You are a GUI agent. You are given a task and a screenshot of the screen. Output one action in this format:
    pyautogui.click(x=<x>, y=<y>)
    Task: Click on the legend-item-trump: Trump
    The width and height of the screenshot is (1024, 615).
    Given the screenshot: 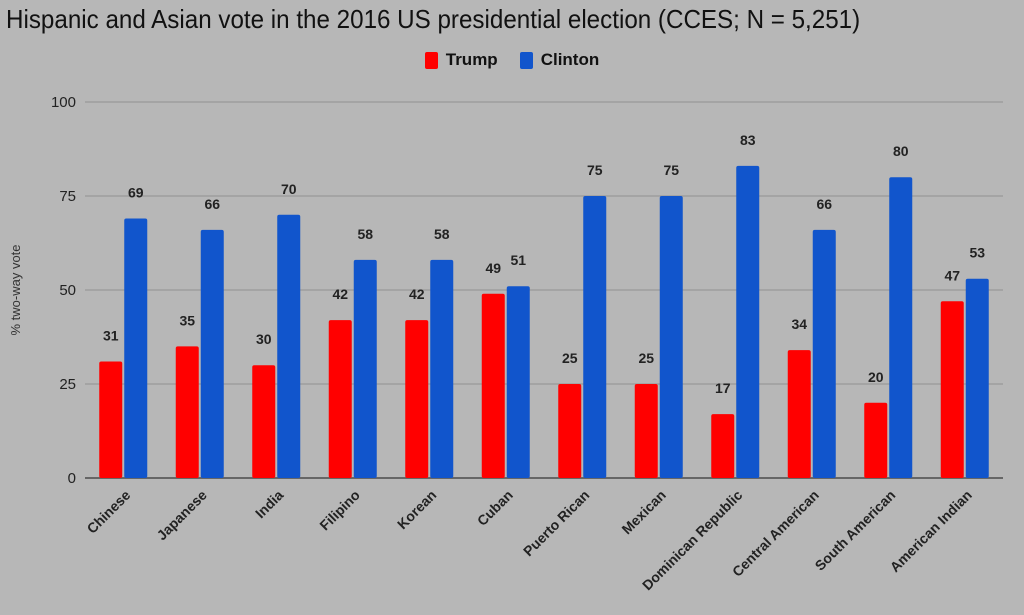 What is the action you would take?
    pyautogui.click(x=461, y=60)
    